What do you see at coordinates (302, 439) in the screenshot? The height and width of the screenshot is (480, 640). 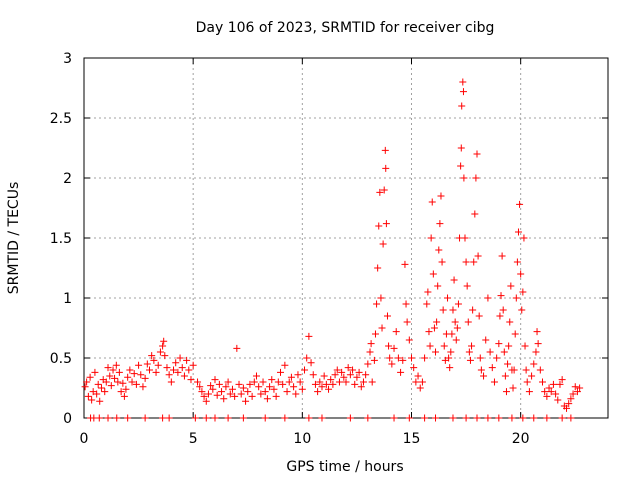 I see `x-tick-label: 10` at bounding box center [302, 439].